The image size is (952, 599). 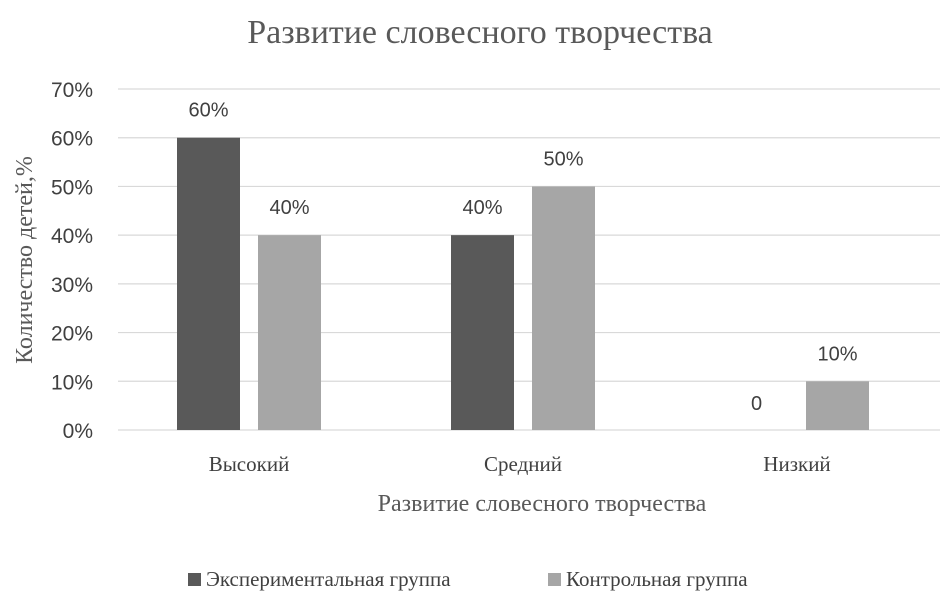 What do you see at coordinates (756, 404) in the screenshot?
I see `data-label: 0` at bounding box center [756, 404].